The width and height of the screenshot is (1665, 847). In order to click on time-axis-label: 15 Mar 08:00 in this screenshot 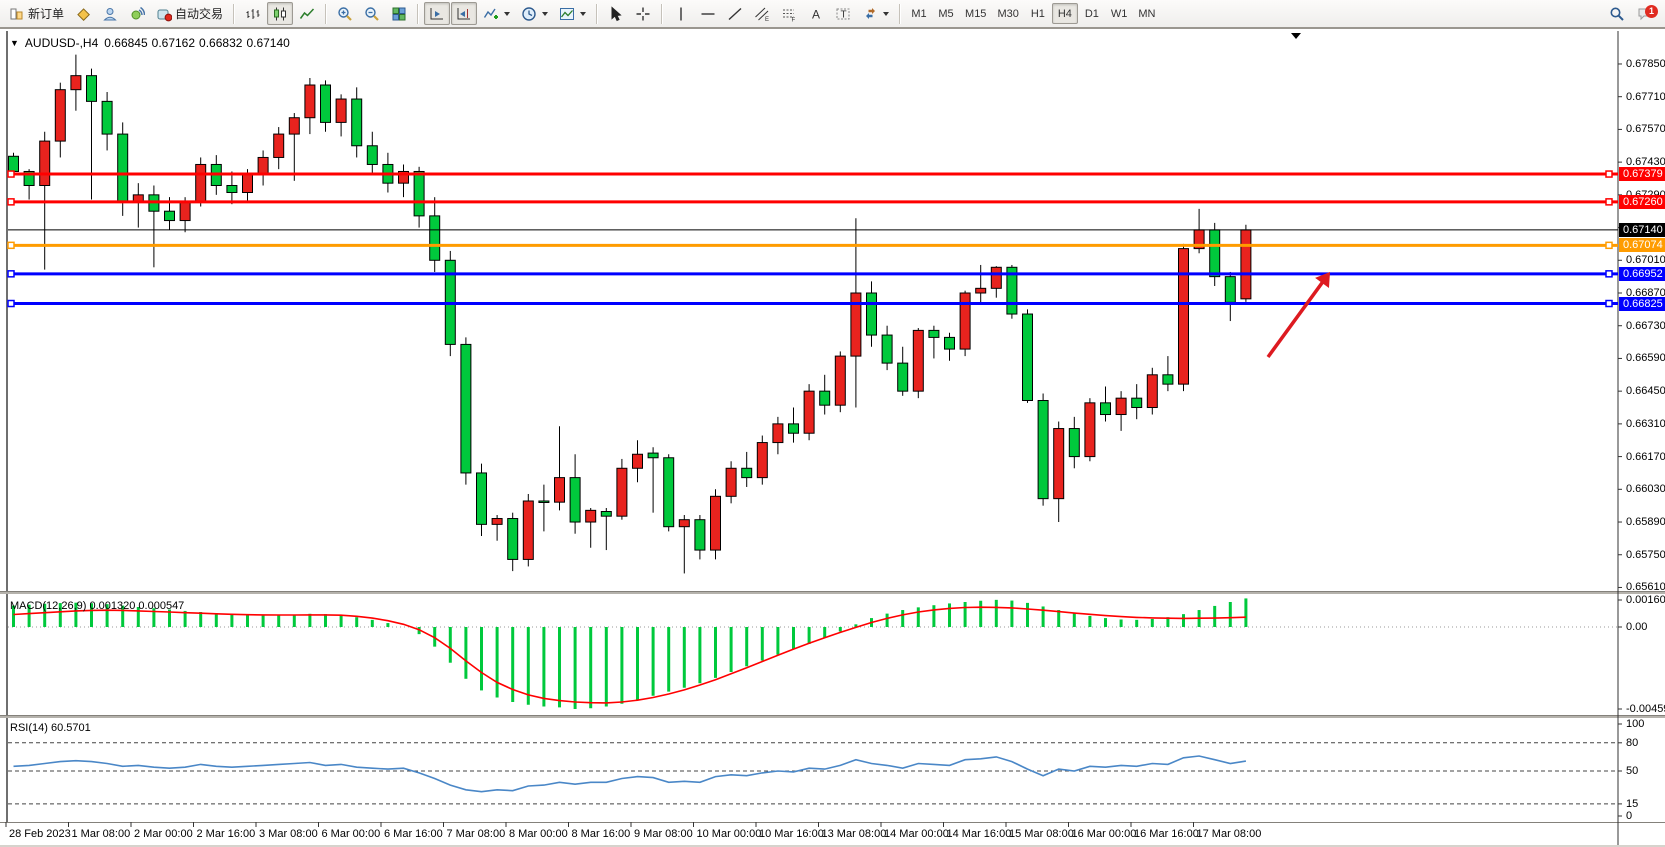, I will do `click(1041, 834)`.